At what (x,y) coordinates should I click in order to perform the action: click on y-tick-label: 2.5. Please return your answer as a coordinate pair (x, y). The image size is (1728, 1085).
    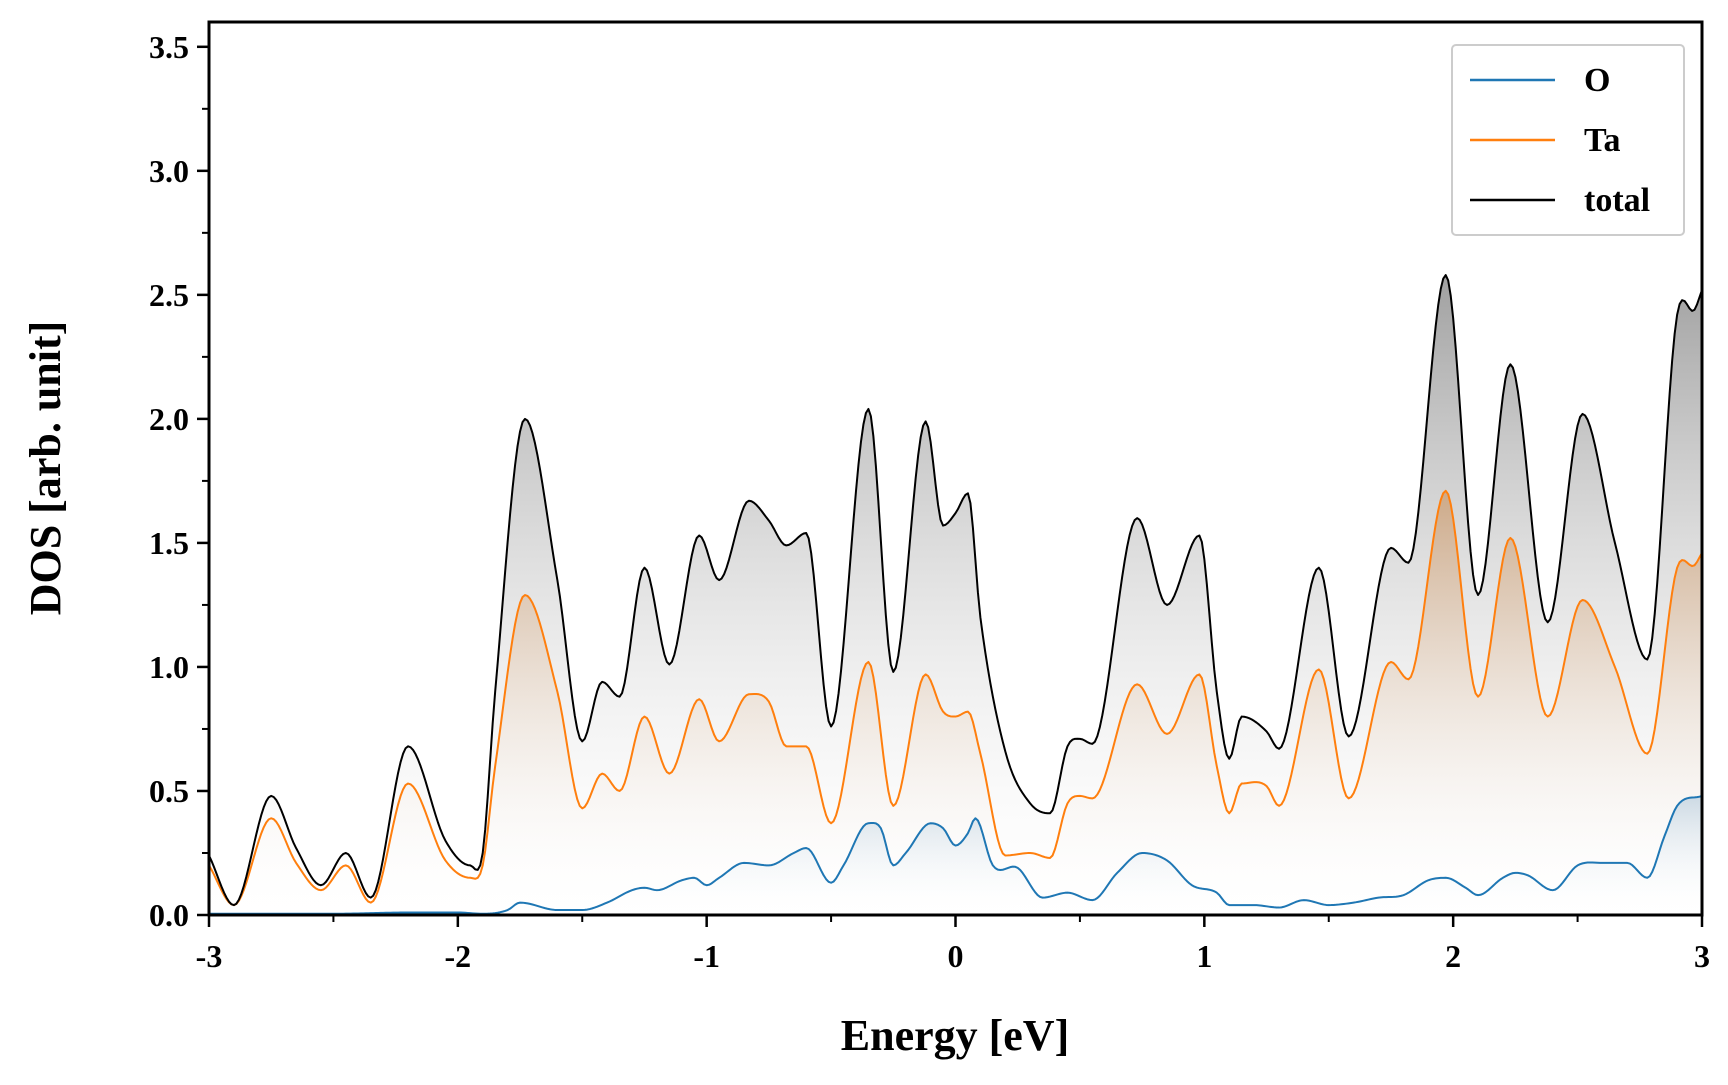
    Looking at the image, I should click on (169, 295).